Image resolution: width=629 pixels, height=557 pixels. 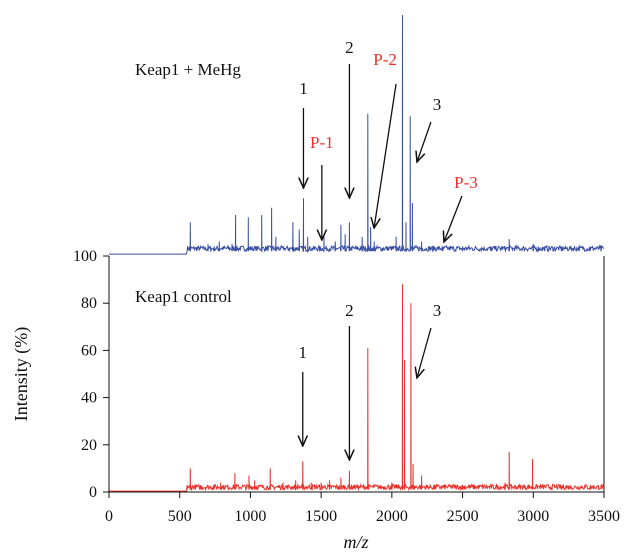 What do you see at coordinates (392, 516) in the screenshot?
I see `x-tick-label: 2000` at bounding box center [392, 516].